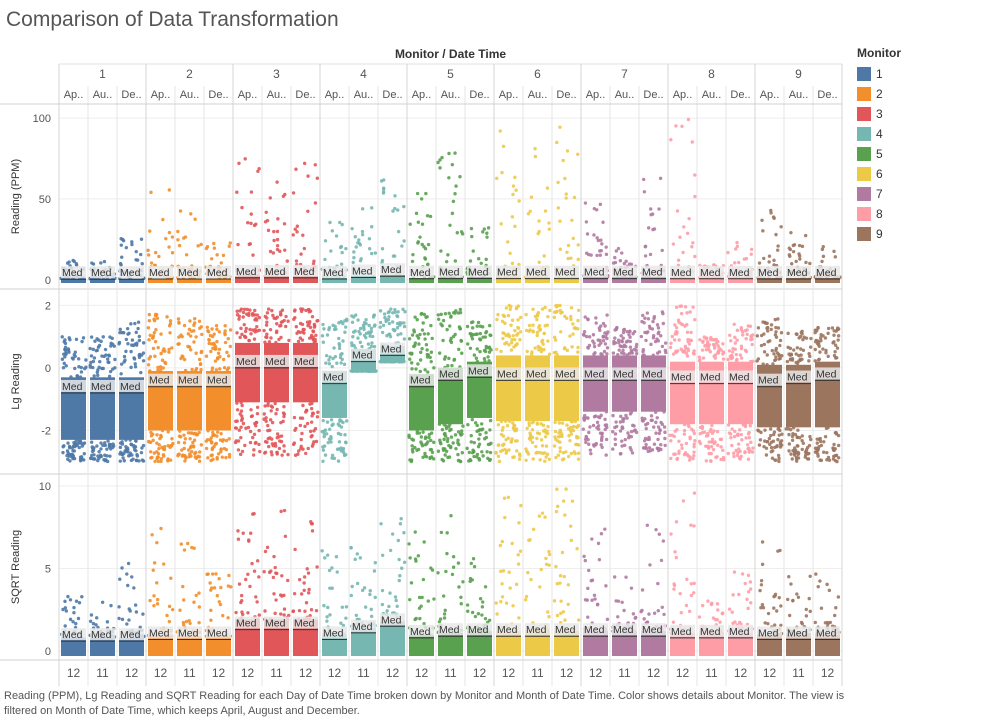 Image resolution: width=994 pixels, height=725 pixels. I want to click on legend-item-7: 7, so click(922, 194).